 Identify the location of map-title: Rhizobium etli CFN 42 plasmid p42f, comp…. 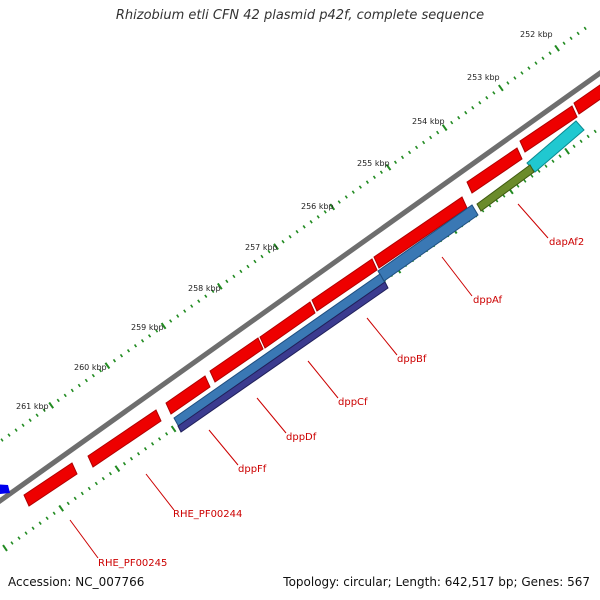
(300, 15).